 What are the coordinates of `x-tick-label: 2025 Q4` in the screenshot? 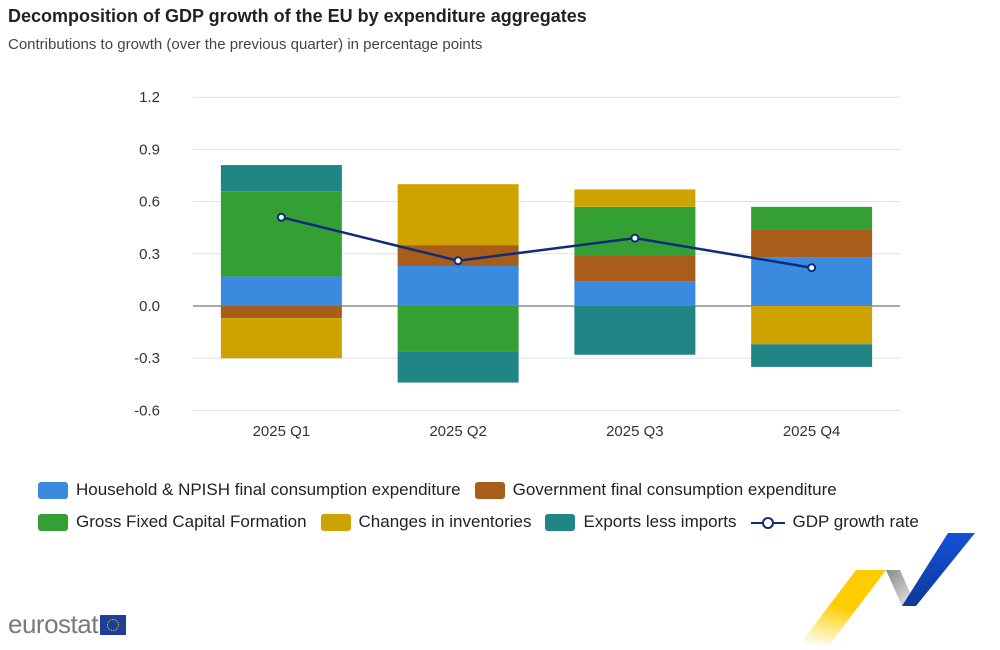 It's located at (812, 431).